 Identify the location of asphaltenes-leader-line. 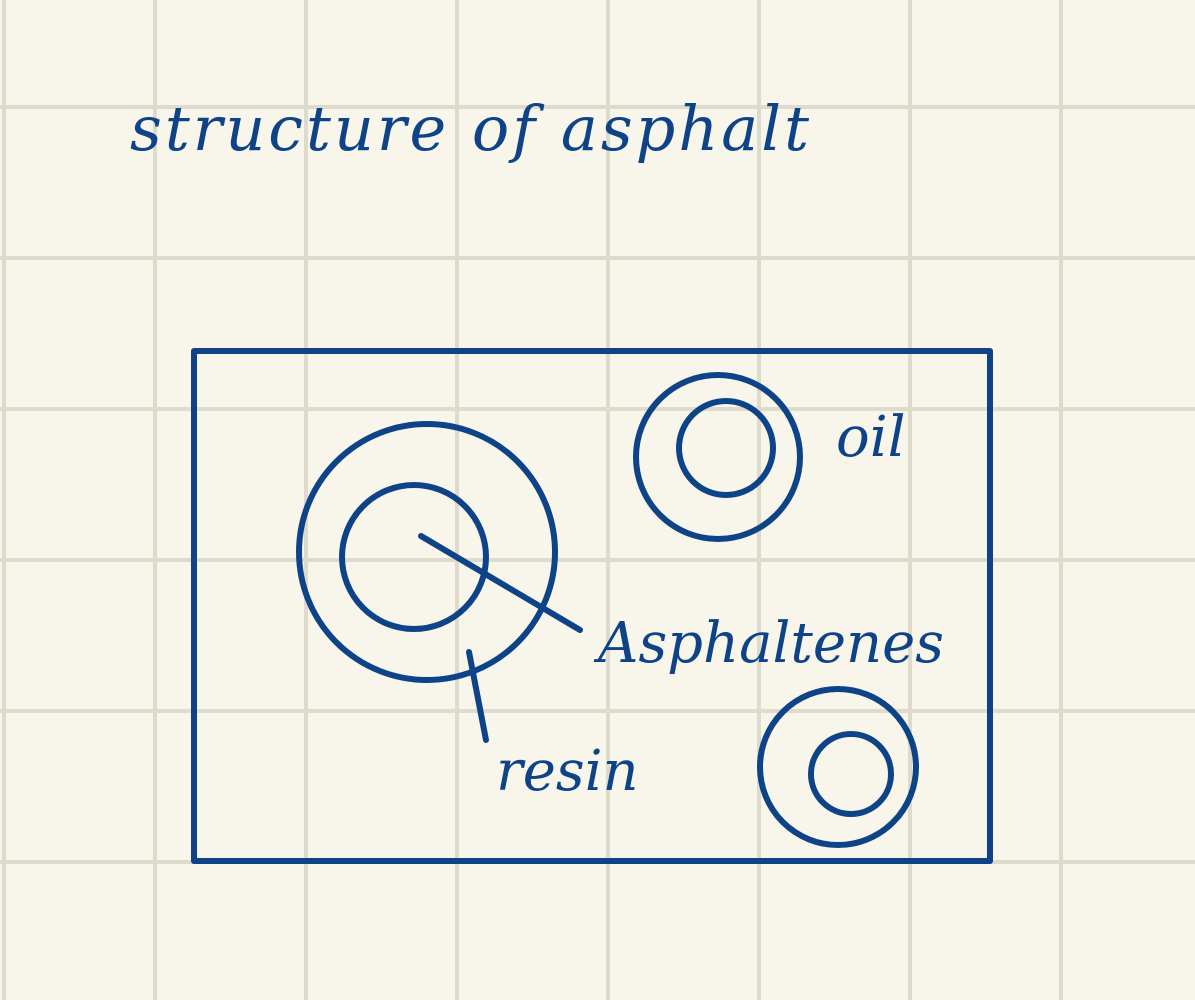
(500, 583).